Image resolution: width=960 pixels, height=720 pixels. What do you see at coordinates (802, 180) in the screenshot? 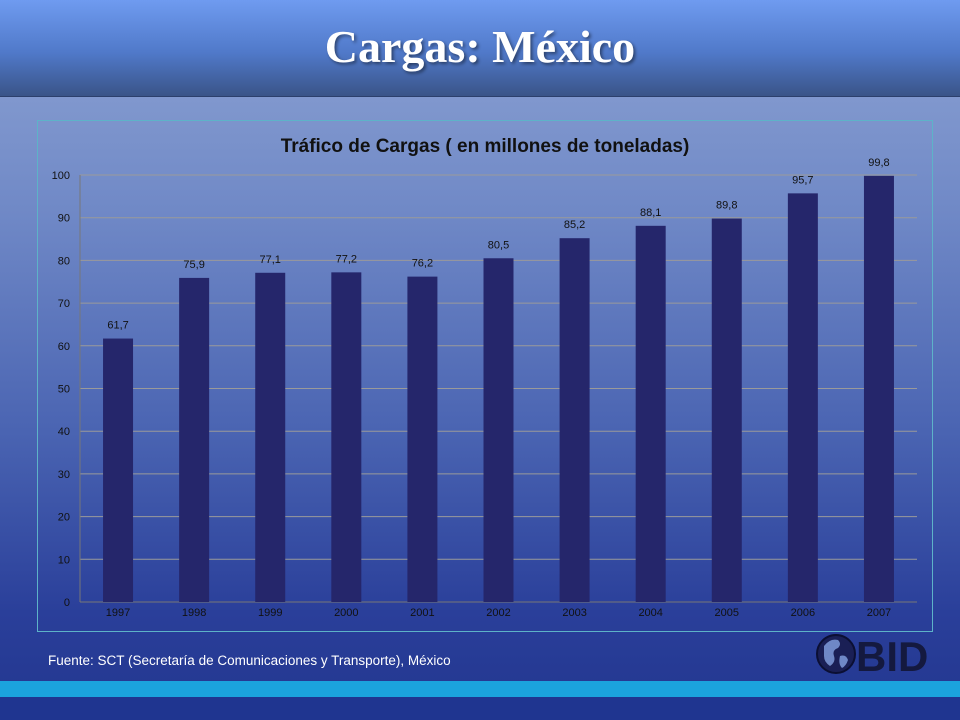
I see `data-label: 95,7` at bounding box center [802, 180].